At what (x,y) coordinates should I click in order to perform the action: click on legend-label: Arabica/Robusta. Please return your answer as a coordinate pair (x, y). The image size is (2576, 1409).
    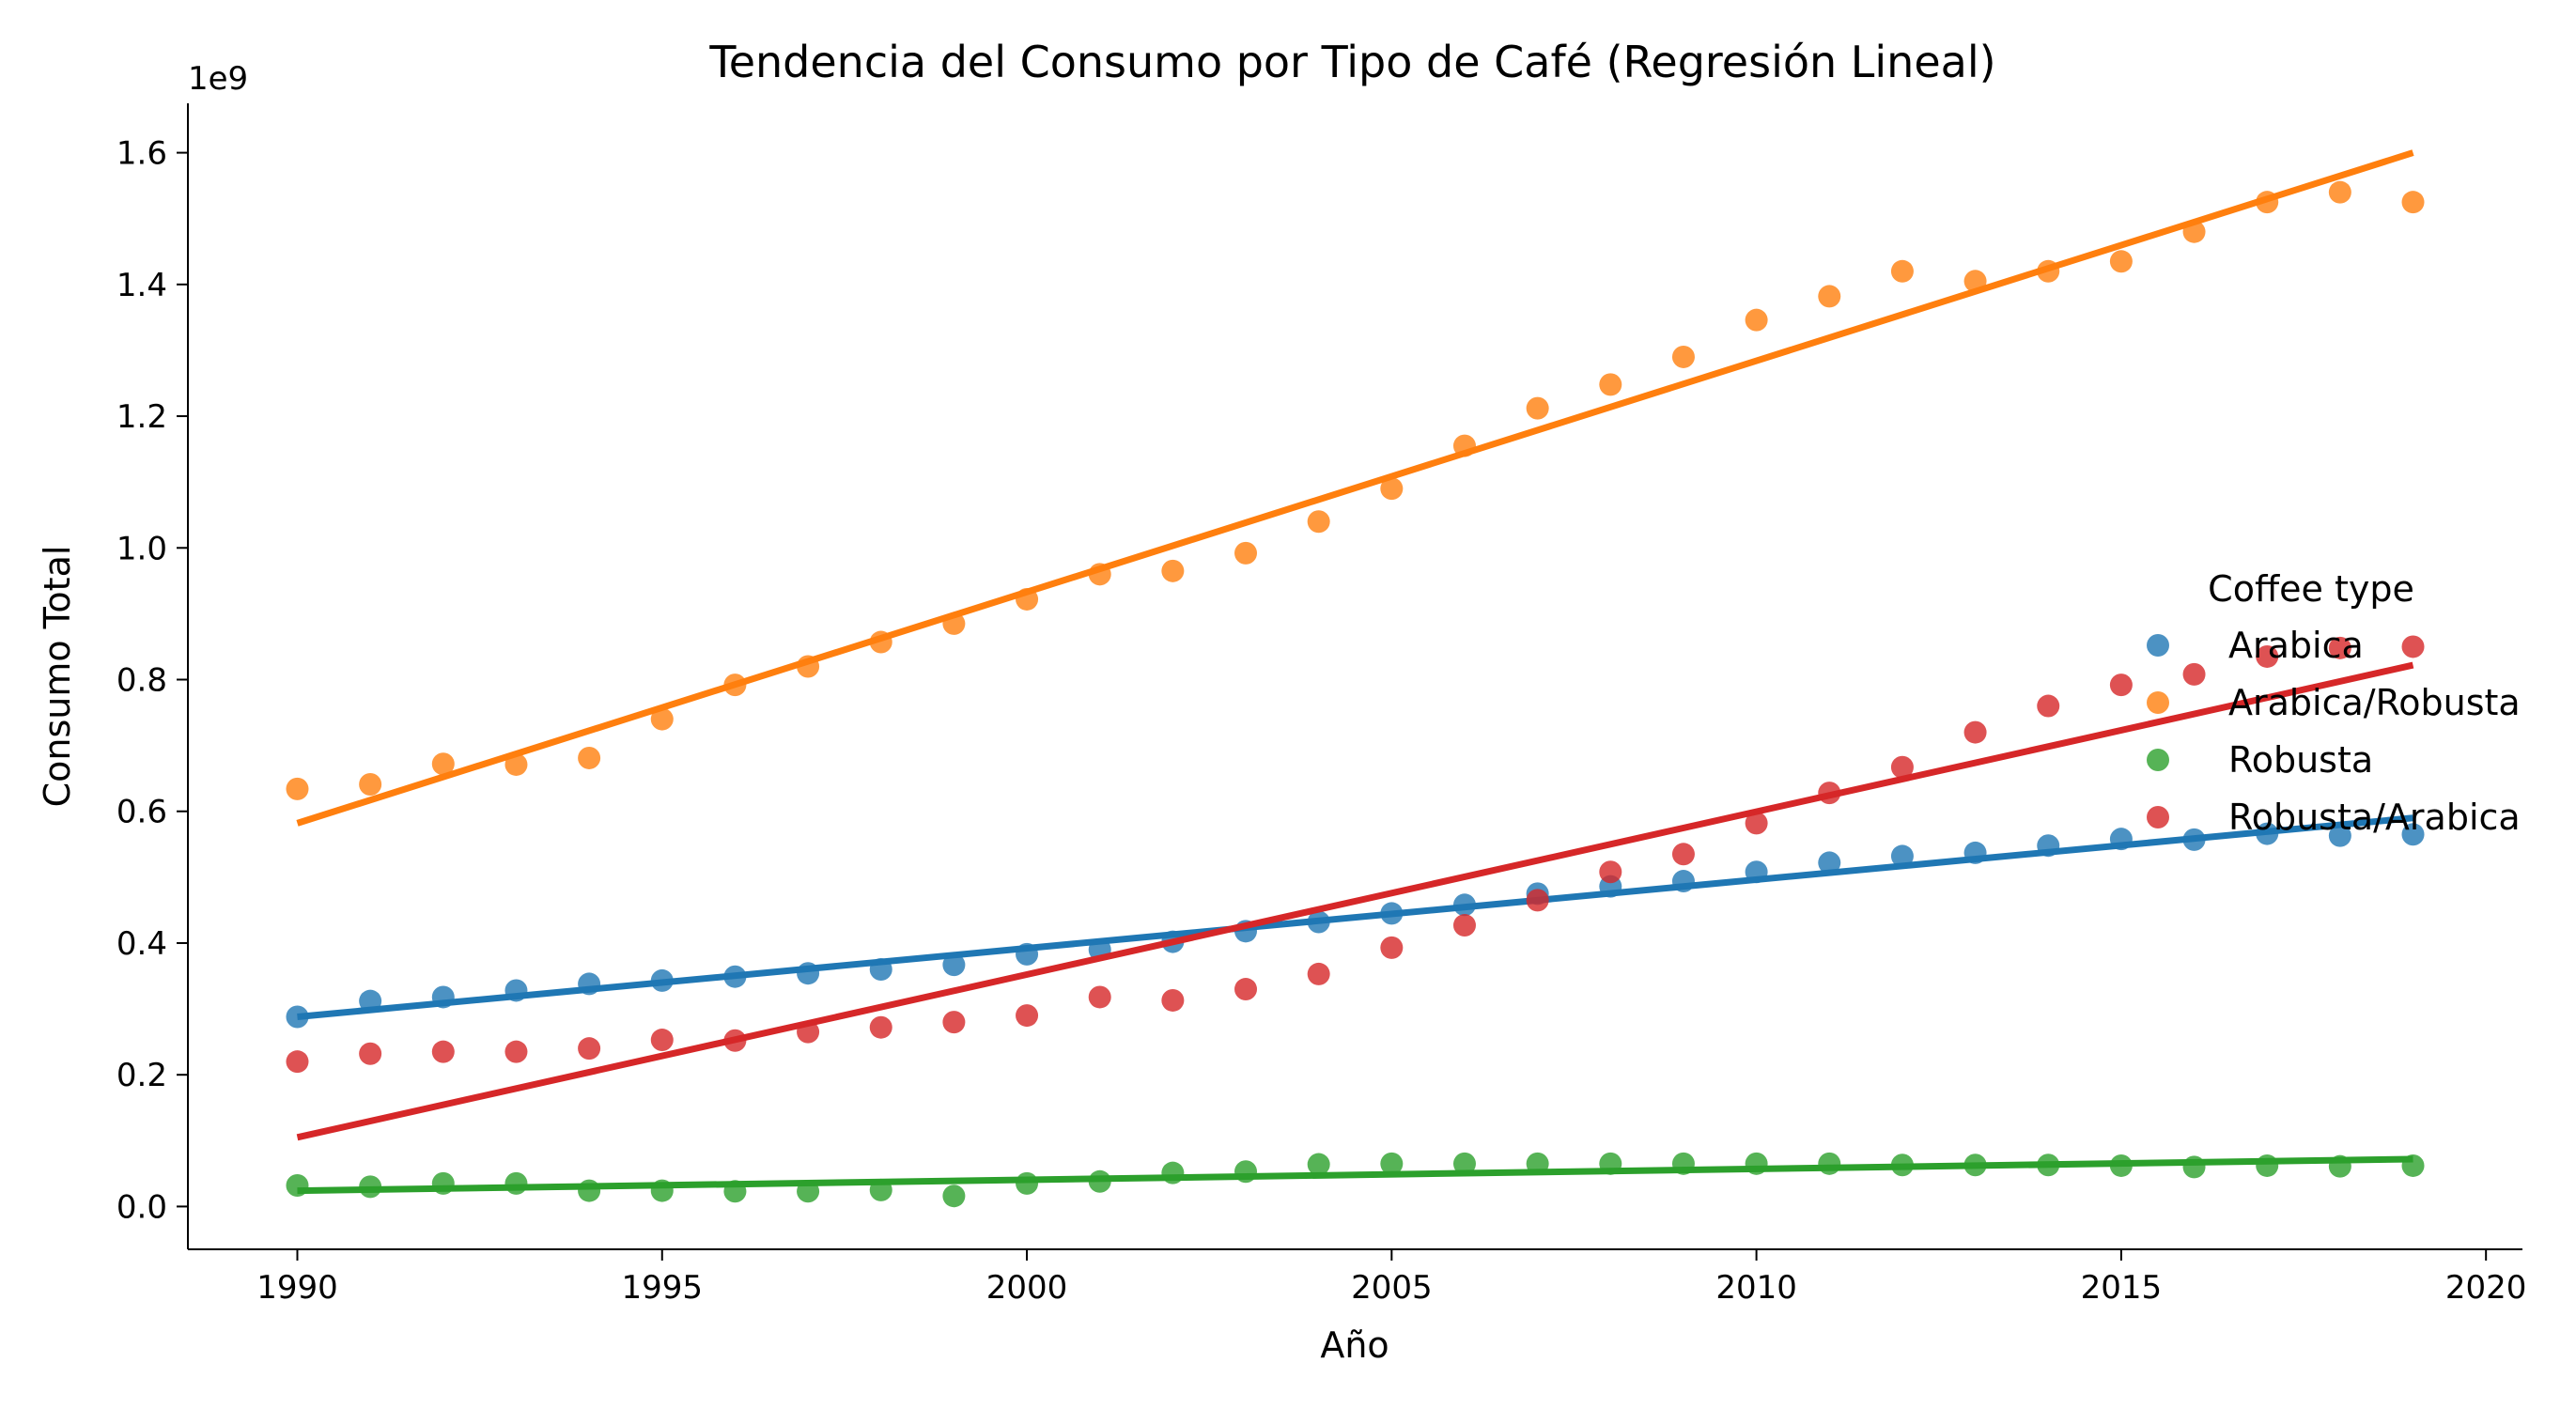
    Looking at the image, I should click on (2374, 702).